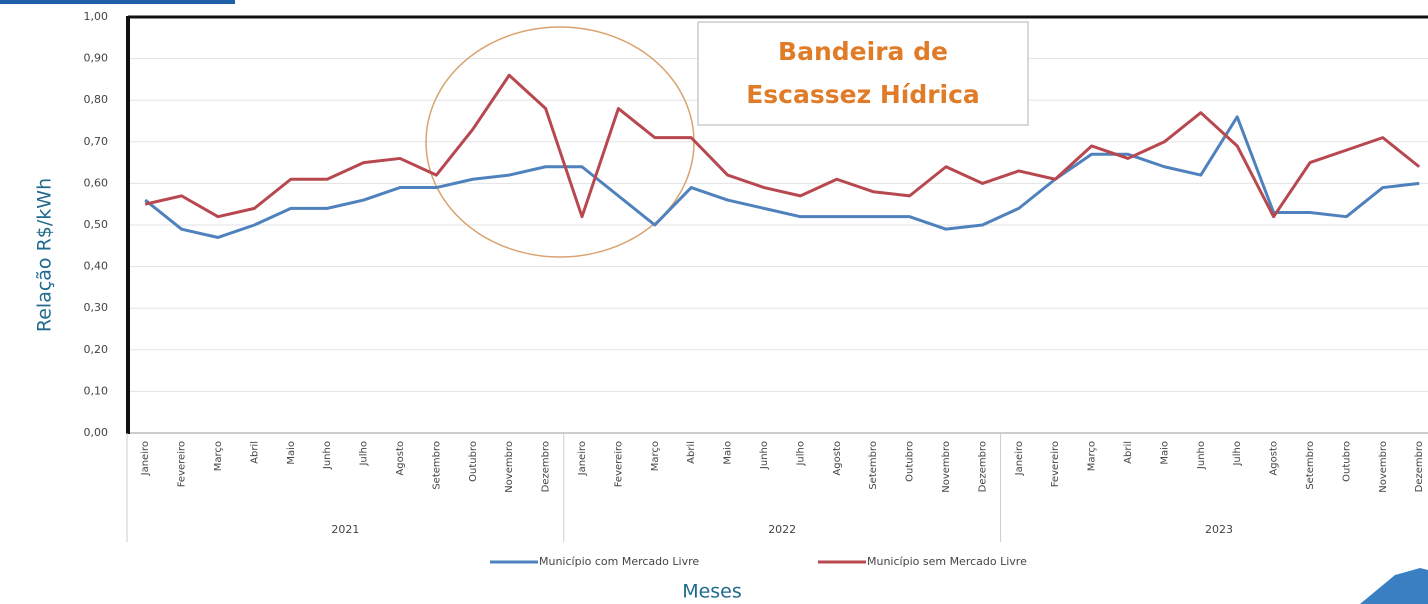  I want to click on y-tick-label: 0,00, so click(96, 432).